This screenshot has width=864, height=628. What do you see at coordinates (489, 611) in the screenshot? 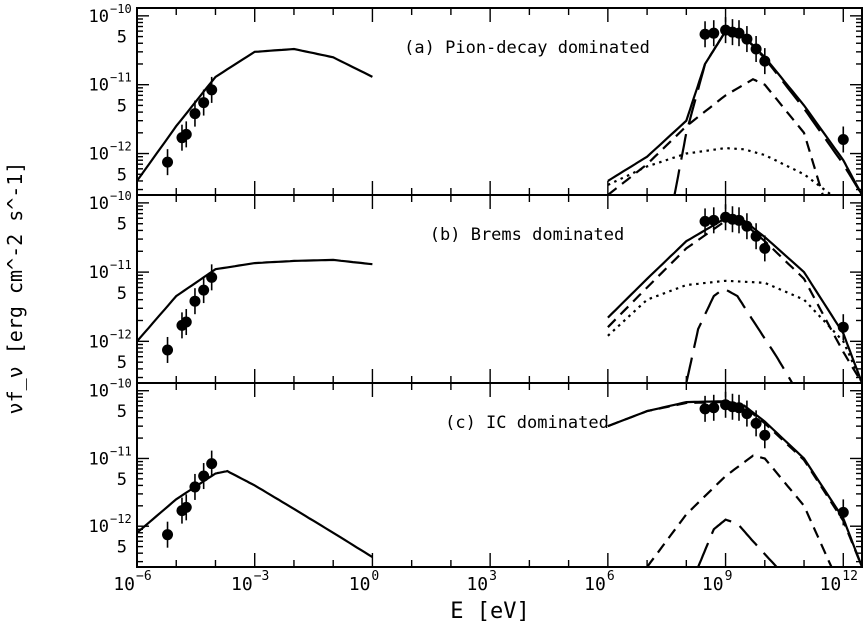
I see `x-axis-label: E [eV]` at bounding box center [489, 611].